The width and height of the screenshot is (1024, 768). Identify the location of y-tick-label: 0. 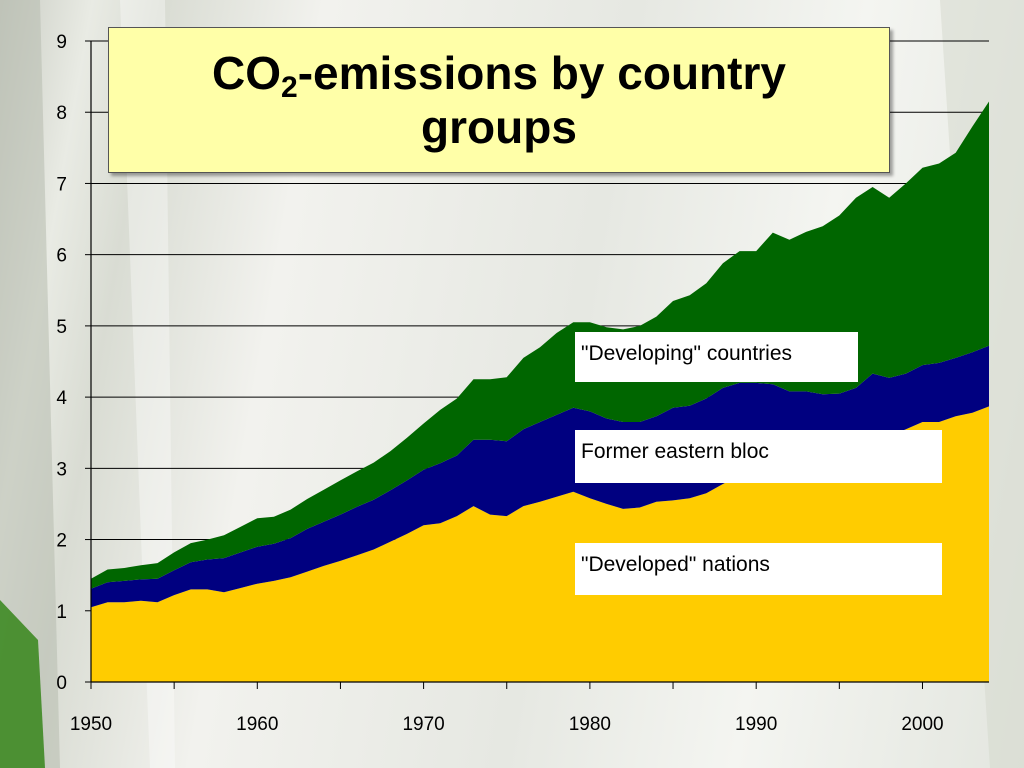
(61, 683).